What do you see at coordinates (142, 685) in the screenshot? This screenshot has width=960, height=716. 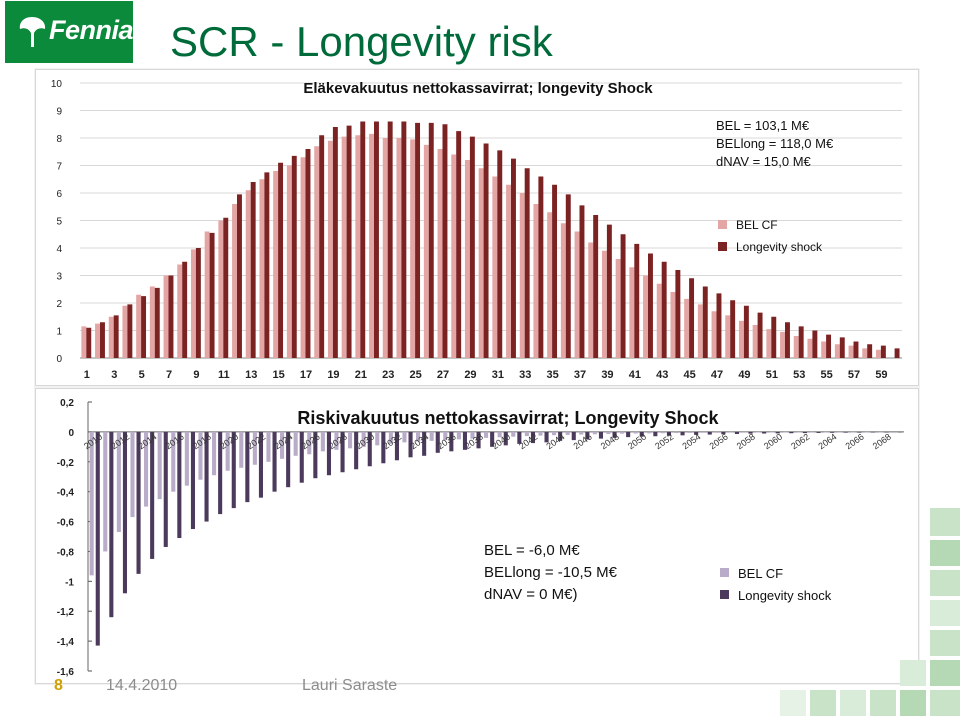 I see `footer-date: 14.4.2010` at bounding box center [142, 685].